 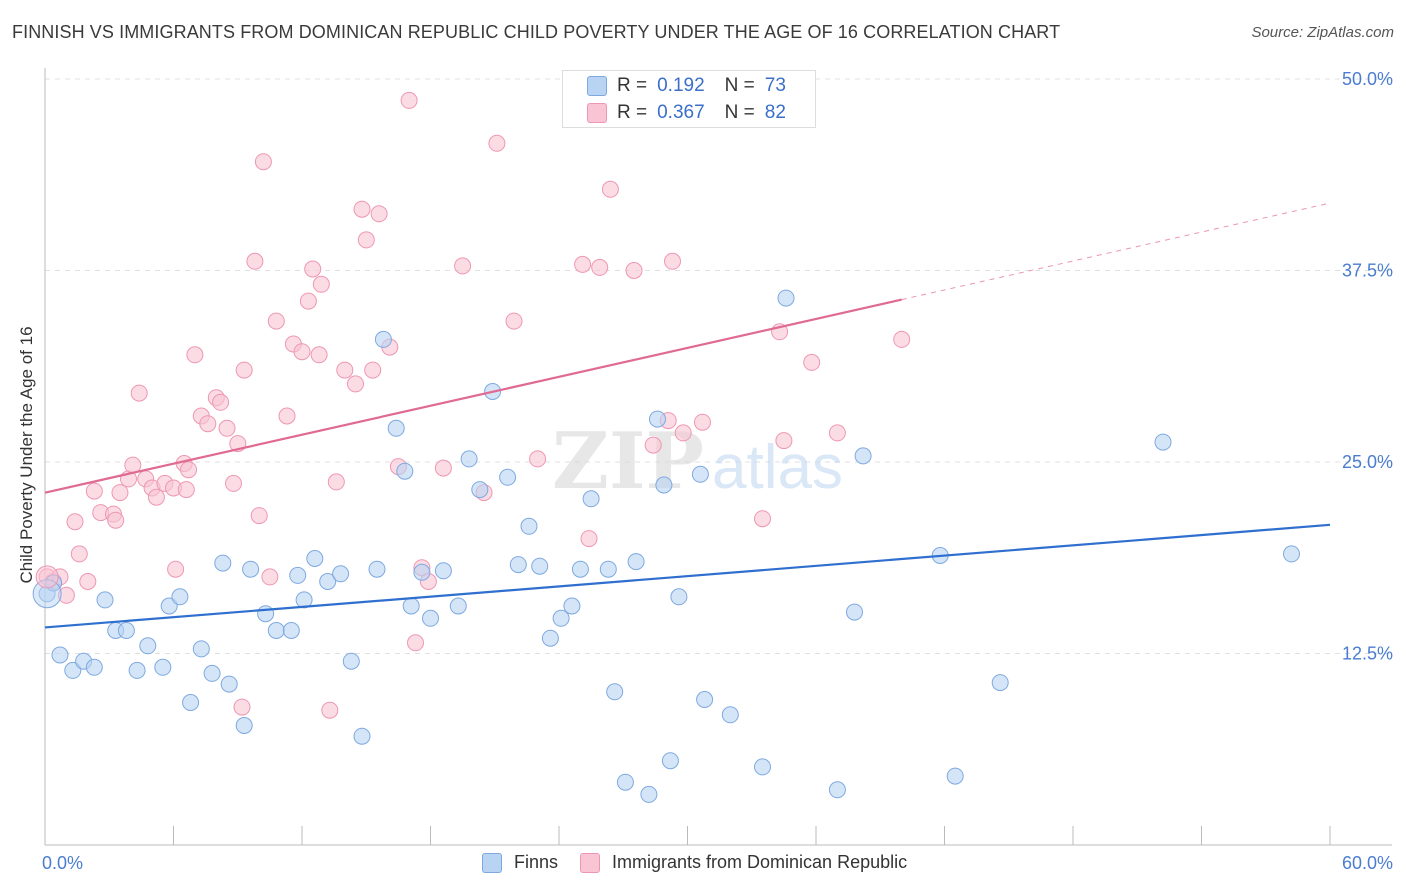 I want to click on legend-label-dominican: Immigrants from Dominican Republic, so click(x=760, y=862).